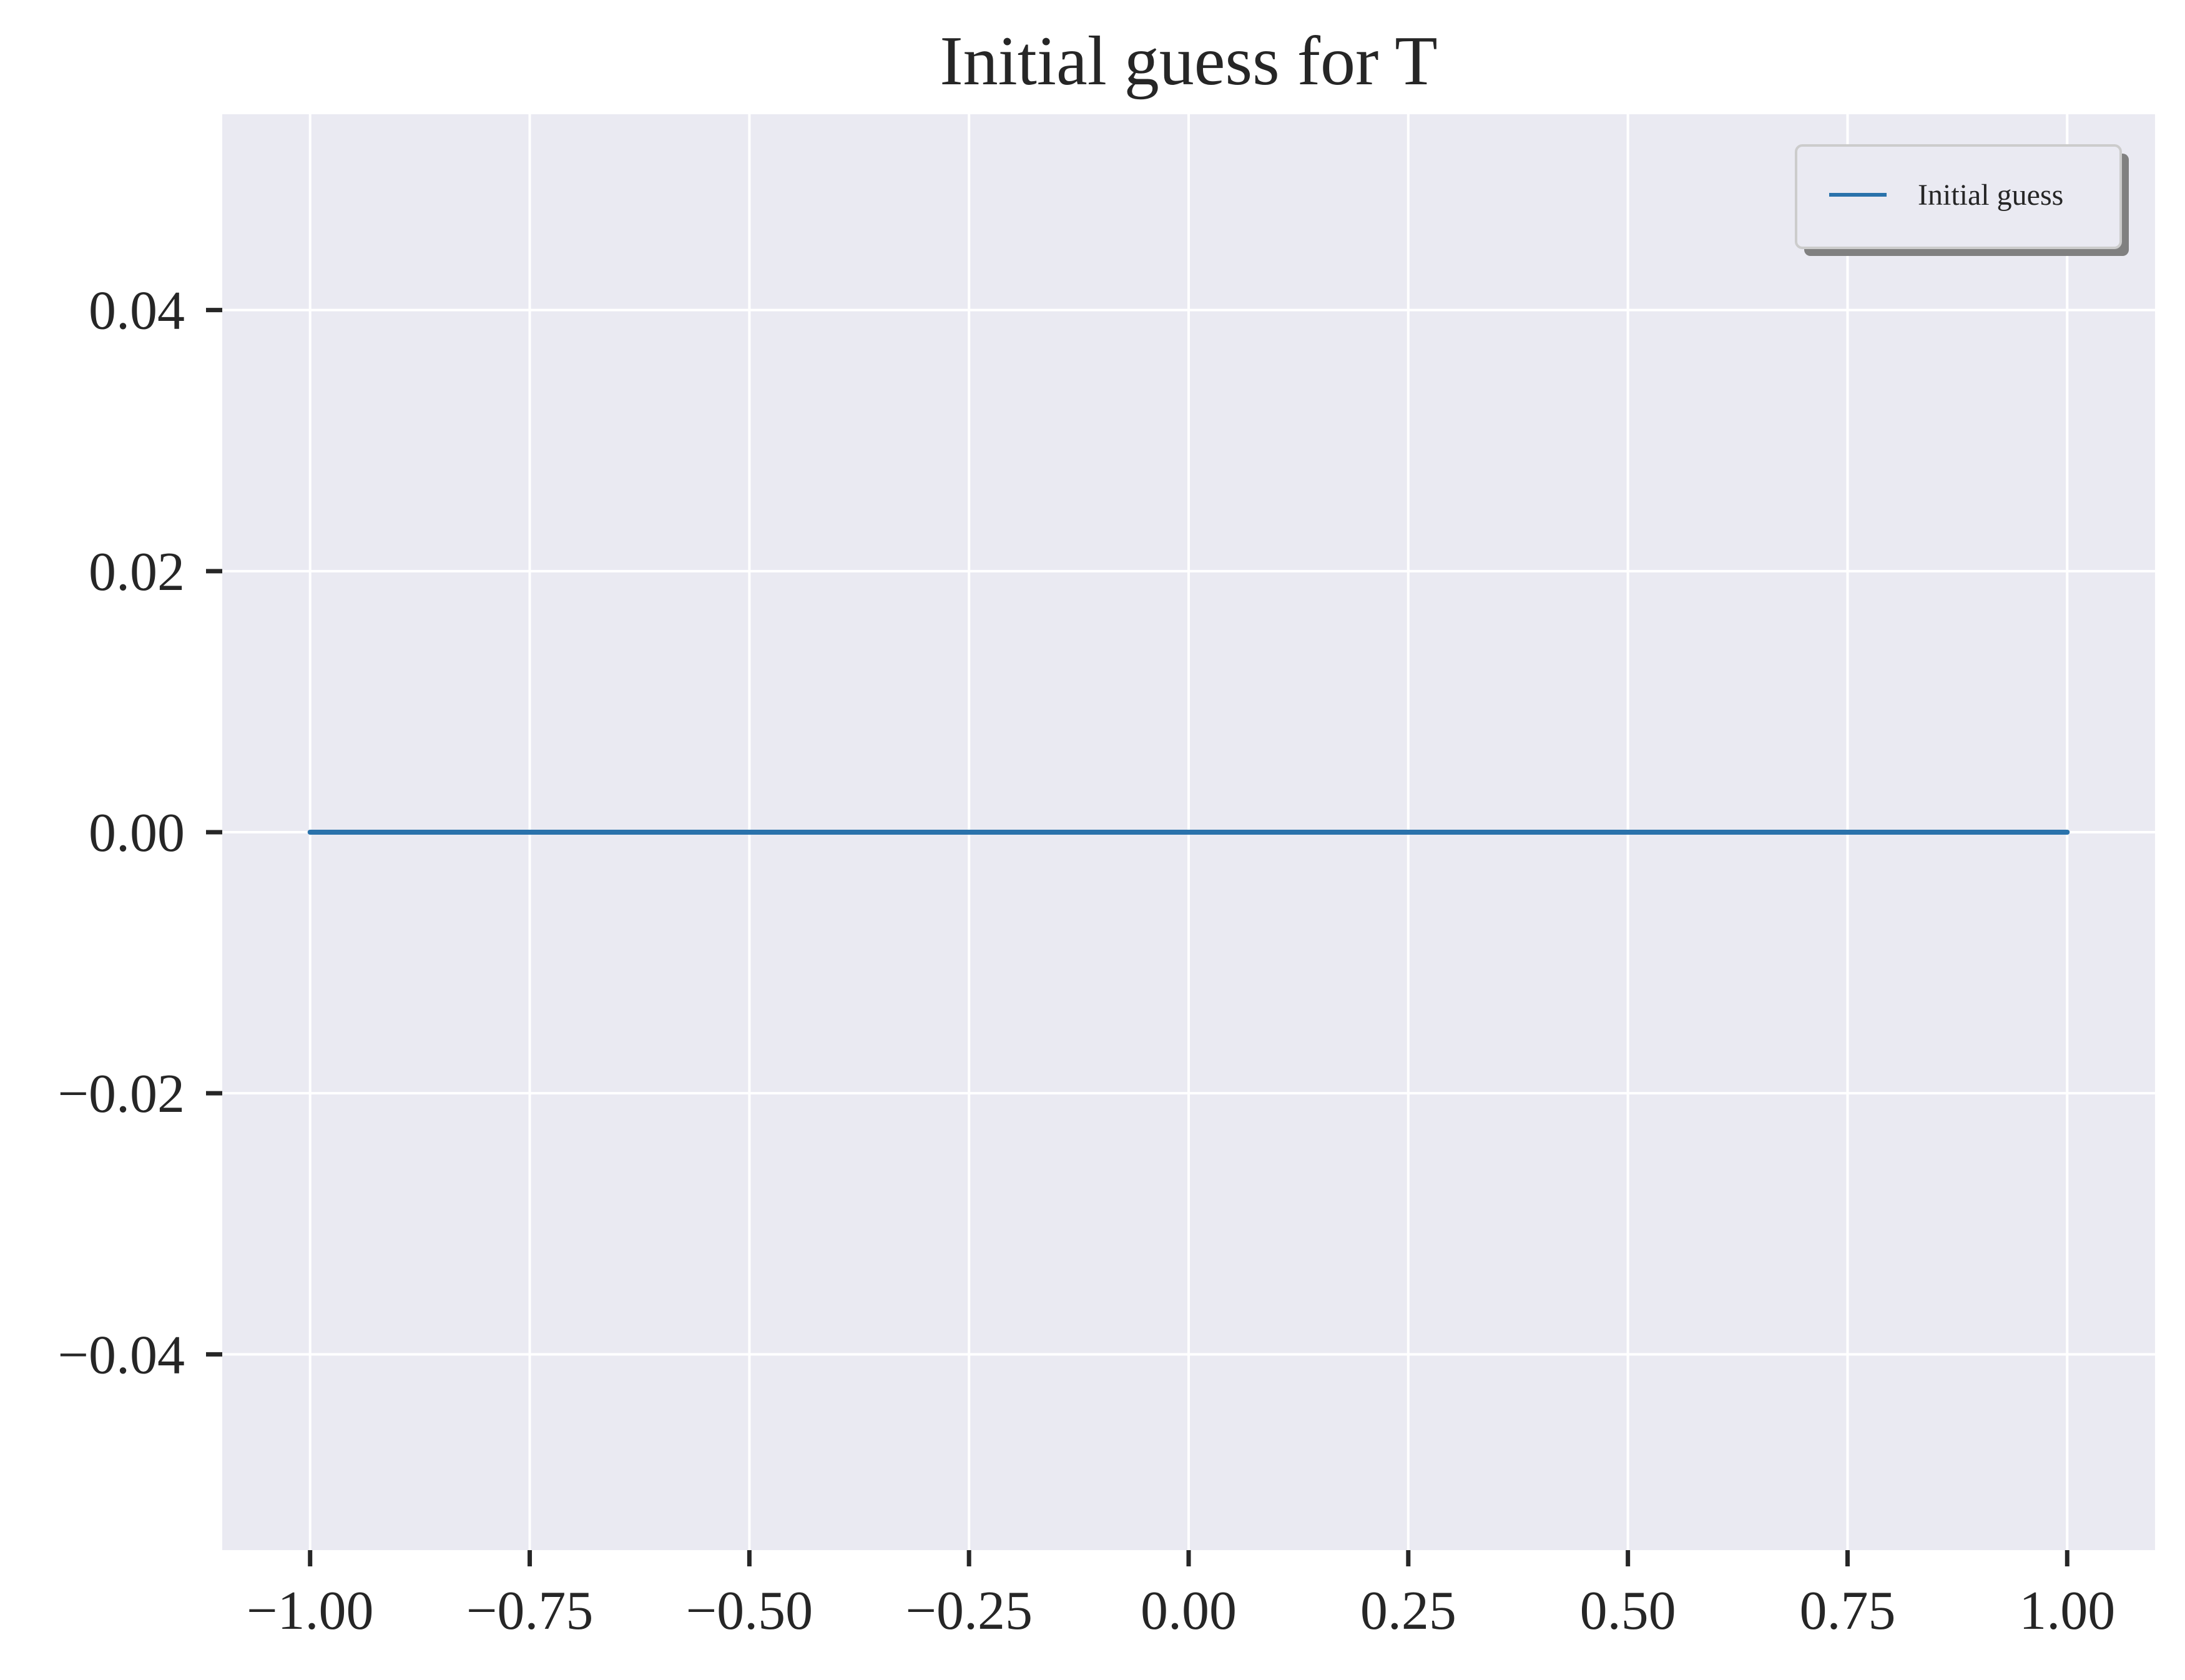 This screenshot has width=2185, height=1680. I want to click on x-tick-label: −0.50, so click(749, 1611).